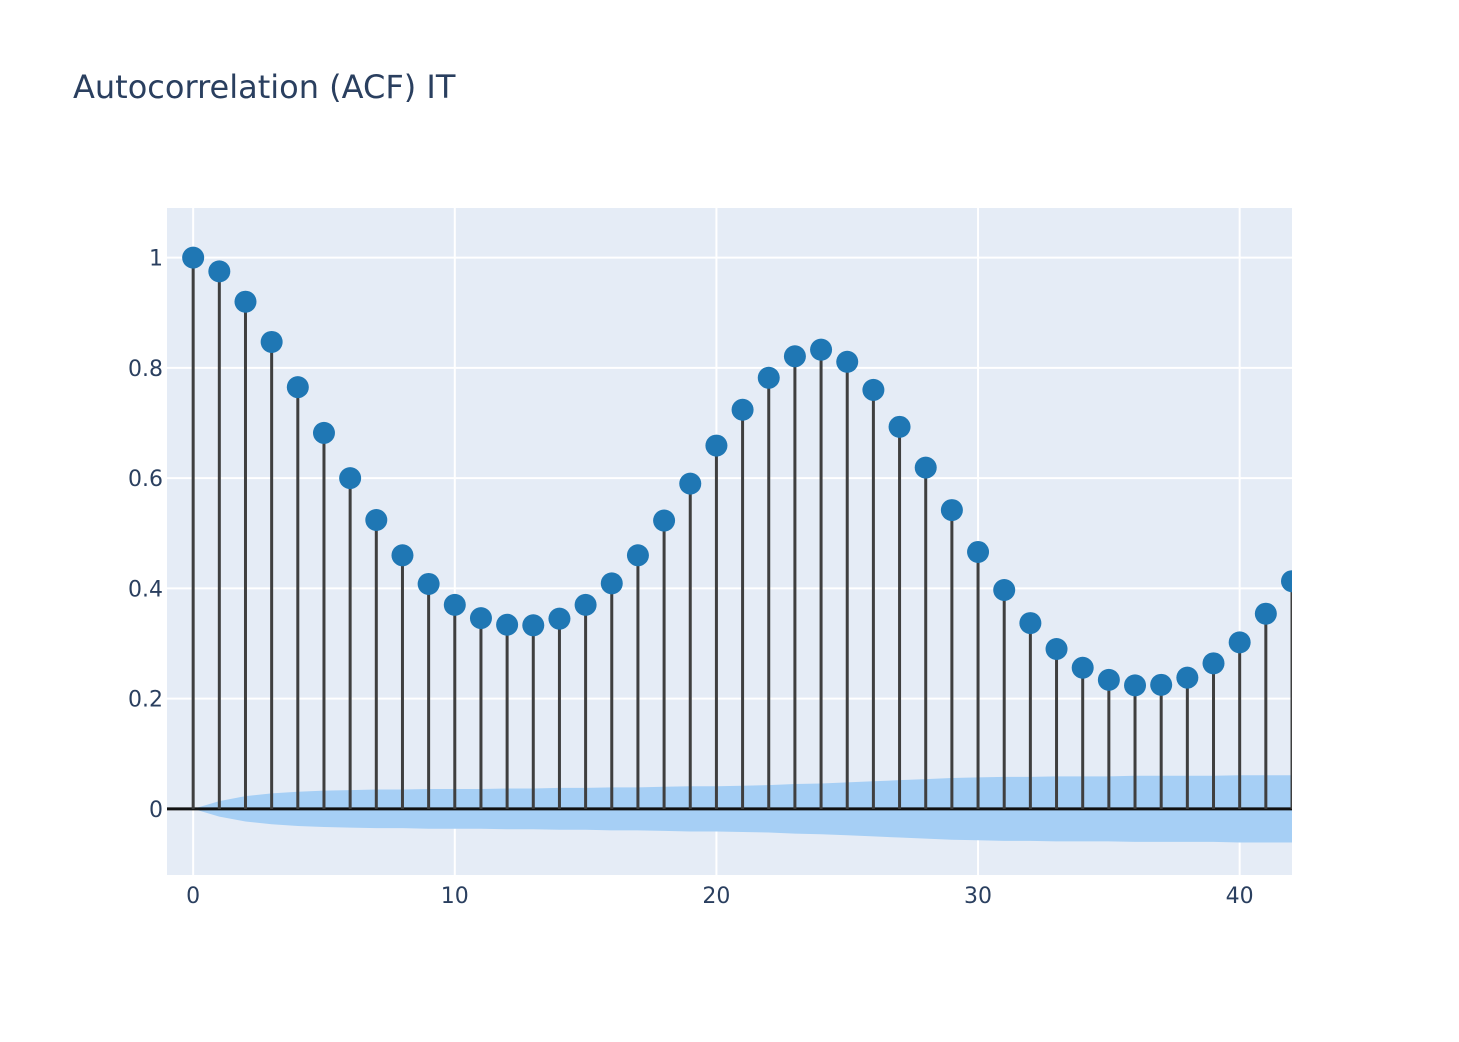 The image size is (1459, 1042). Describe the element at coordinates (156, 259) in the screenshot. I see `y-tick-label: 1` at that location.